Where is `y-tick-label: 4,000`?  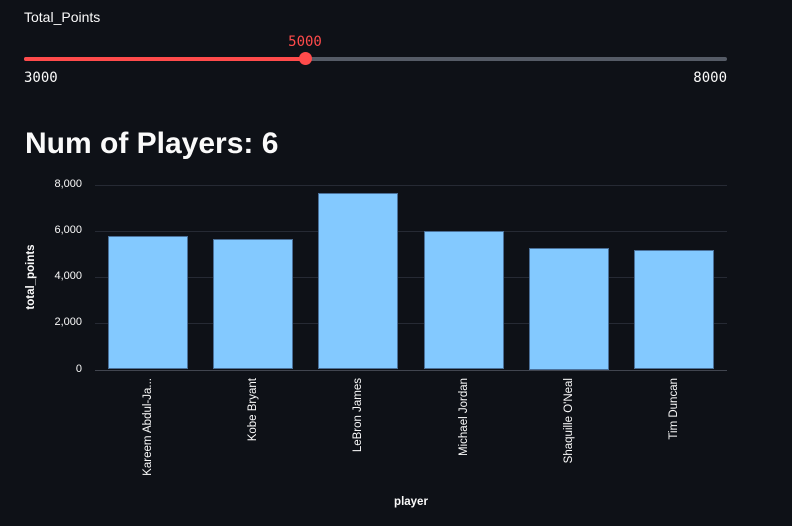 y-tick-label: 4,000 is located at coordinates (68, 276).